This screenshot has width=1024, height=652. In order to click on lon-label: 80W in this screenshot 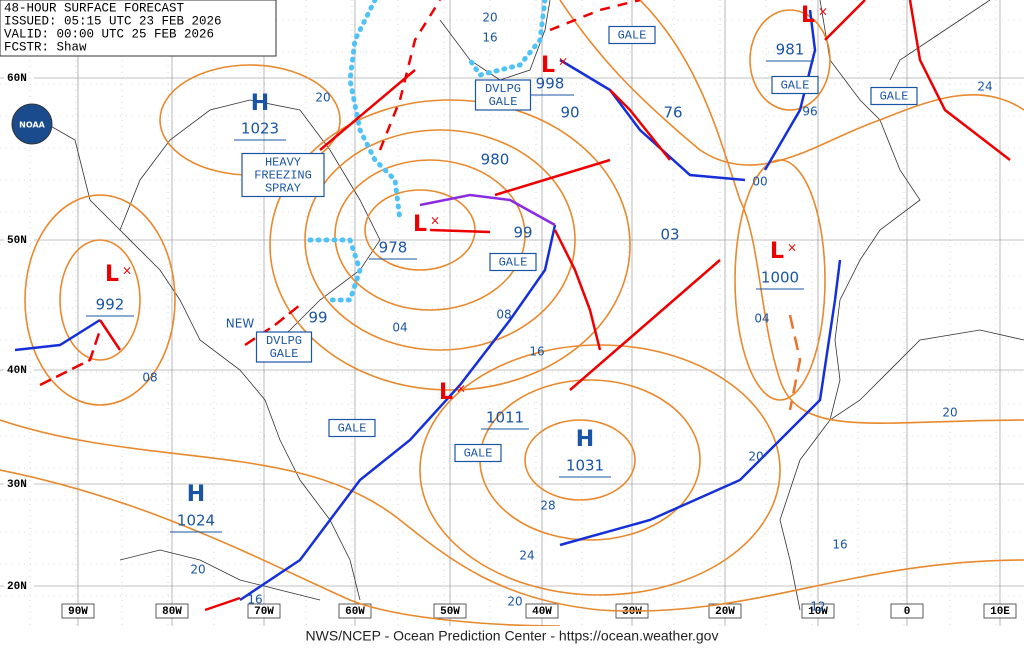, I will do `click(172, 612)`.